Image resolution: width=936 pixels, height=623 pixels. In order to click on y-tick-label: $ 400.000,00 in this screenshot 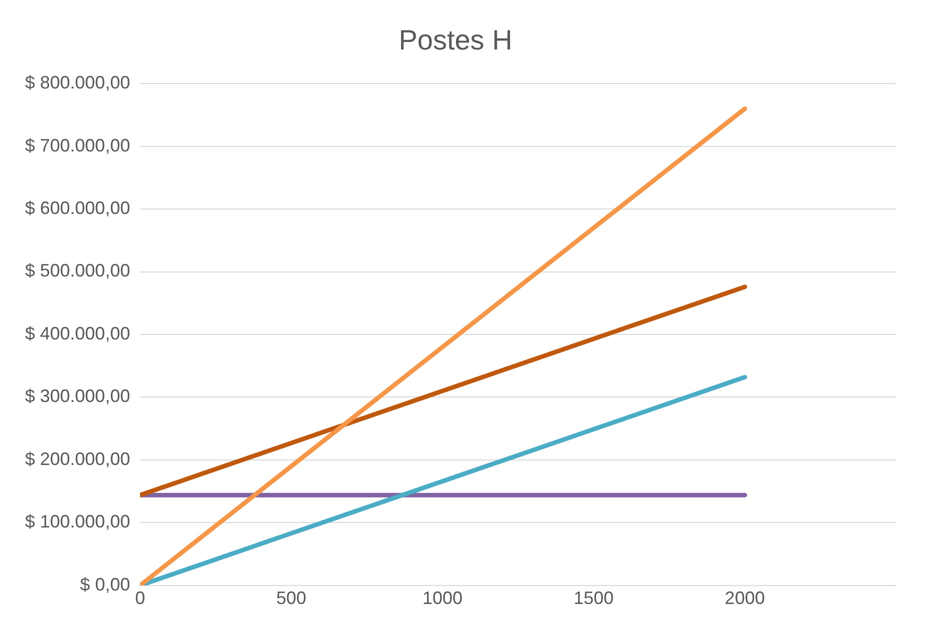, I will do `click(77, 333)`.